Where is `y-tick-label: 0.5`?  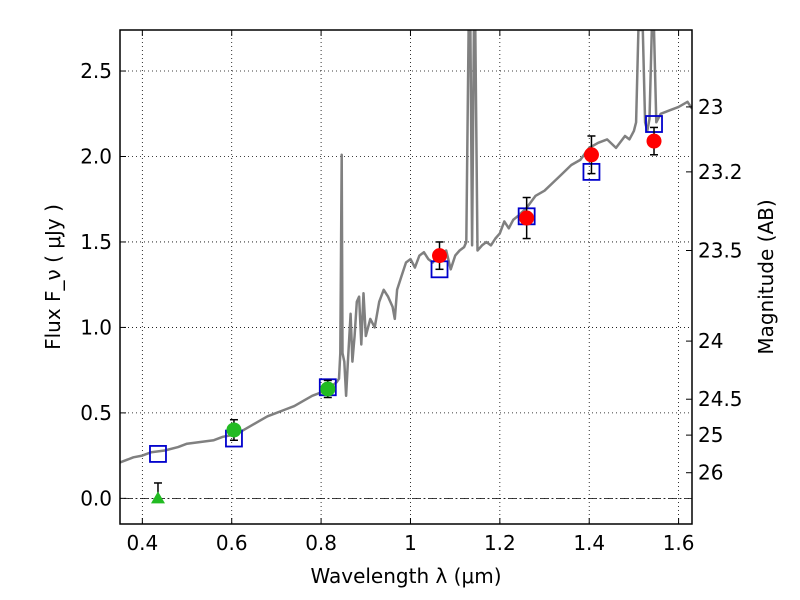
y-tick-label: 0.5 is located at coordinates (96, 413).